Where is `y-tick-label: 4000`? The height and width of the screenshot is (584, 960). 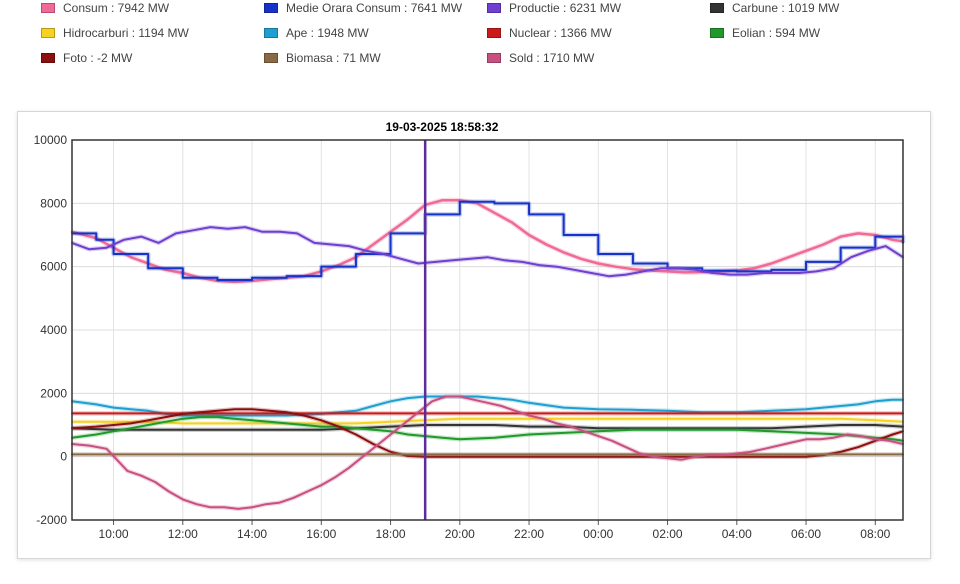
y-tick-label: 4000 is located at coordinates (53, 330).